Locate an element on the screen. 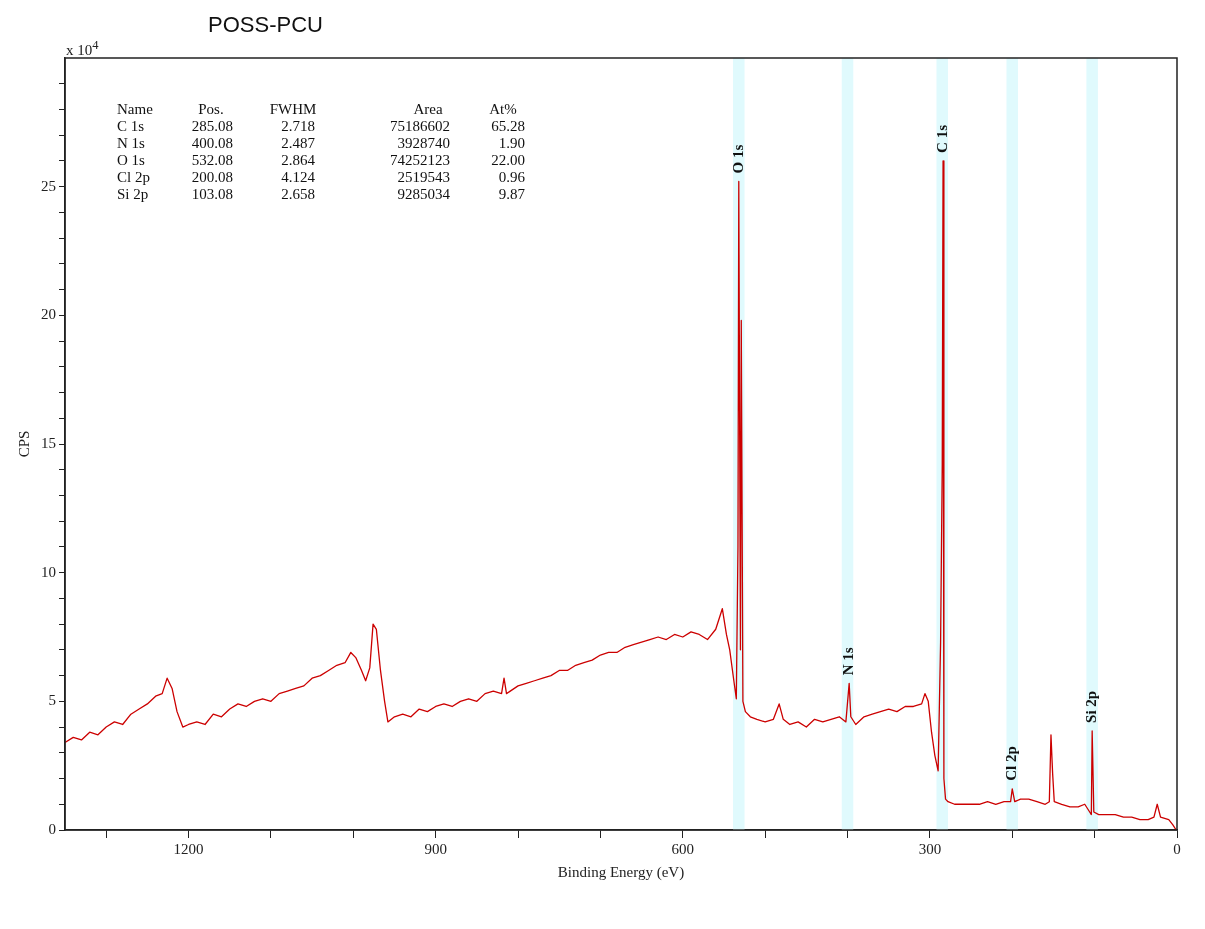 This screenshot has height=929, width=1205. annotation: 103.08 is located at coordinates (212, 193).